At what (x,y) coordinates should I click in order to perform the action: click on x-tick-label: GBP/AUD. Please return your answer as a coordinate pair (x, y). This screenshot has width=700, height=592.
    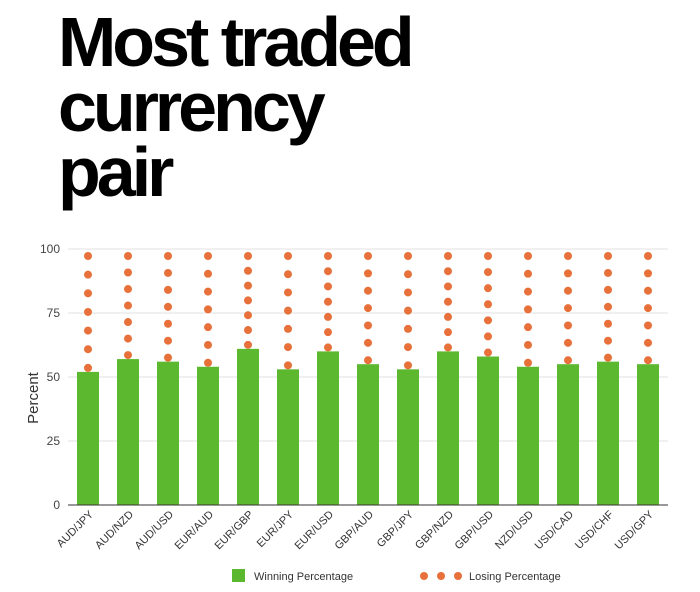
    Looking at the image, I should click on (355, 531).